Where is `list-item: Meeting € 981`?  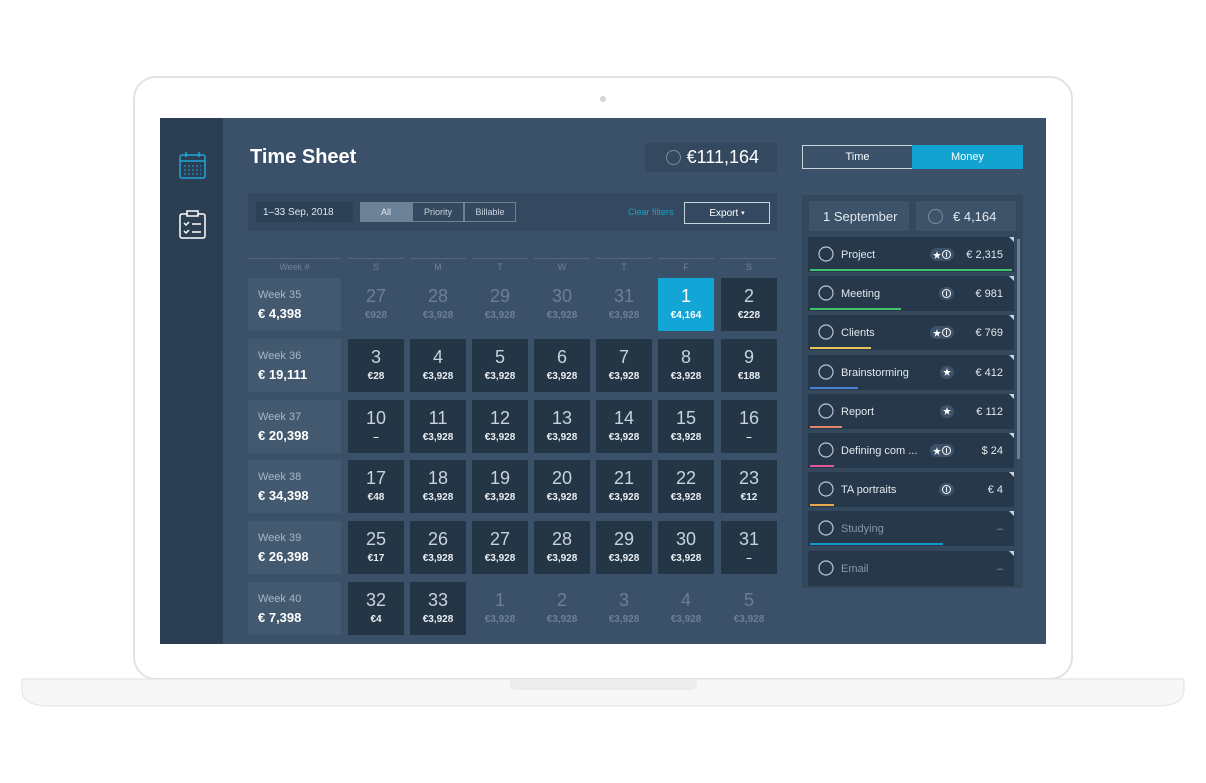 list-item: Meeting € 981 is located at coordinates (911, 294).